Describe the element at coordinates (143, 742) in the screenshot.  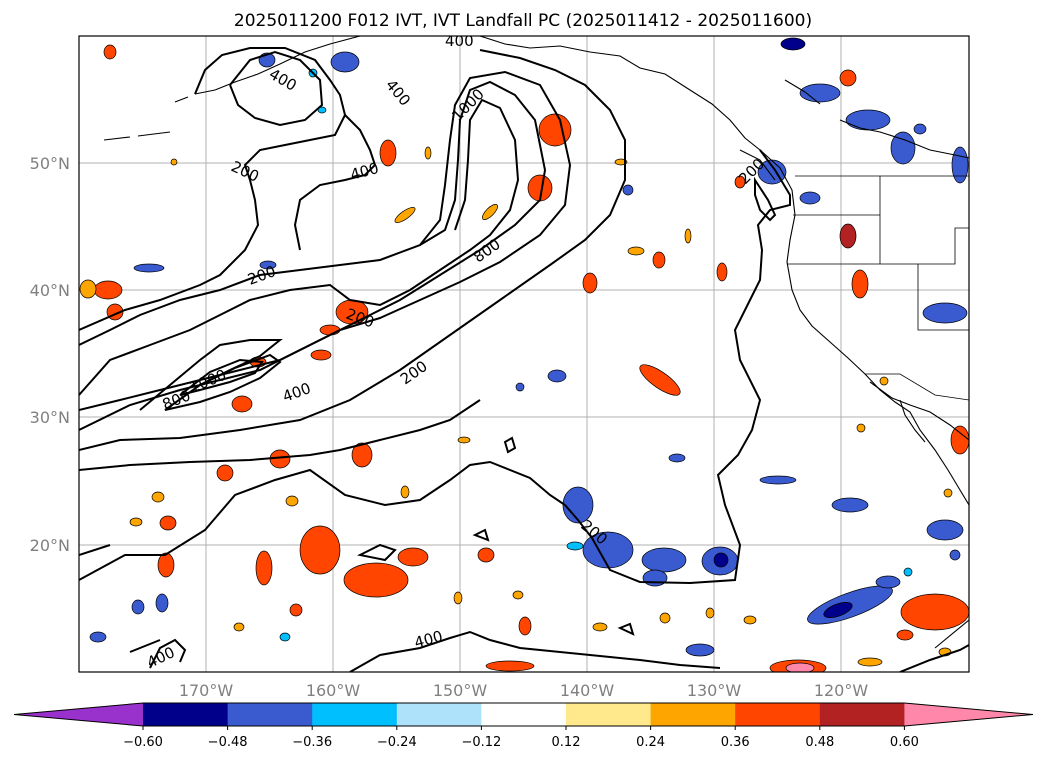
I see `colorbar-tick-label: −0.60` at that location.